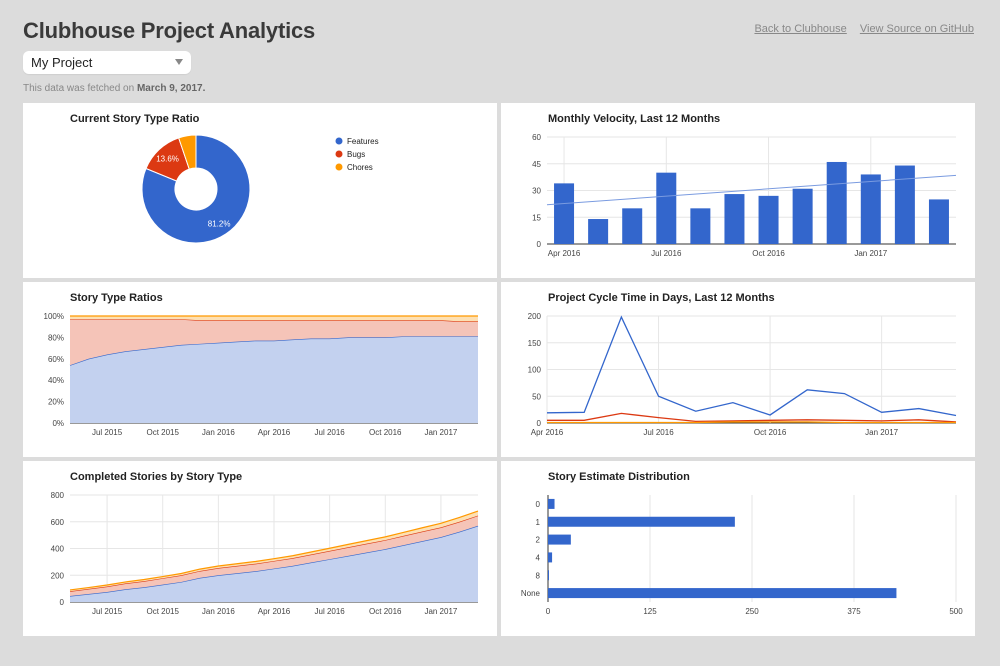  I want to click on legend-label: Bugs, so click(356, 154).